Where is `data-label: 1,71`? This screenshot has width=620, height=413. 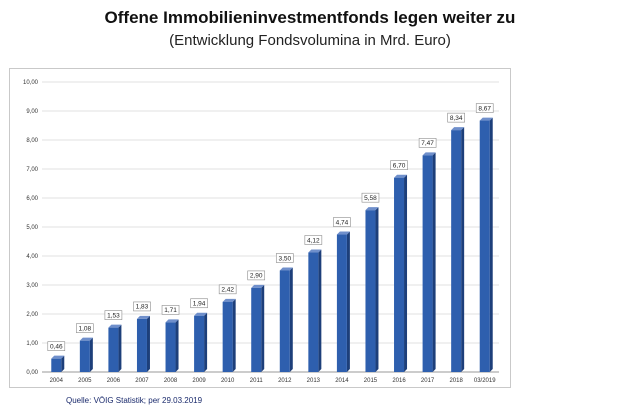 data-label: 1,71 is located at coordinates (170, 310).